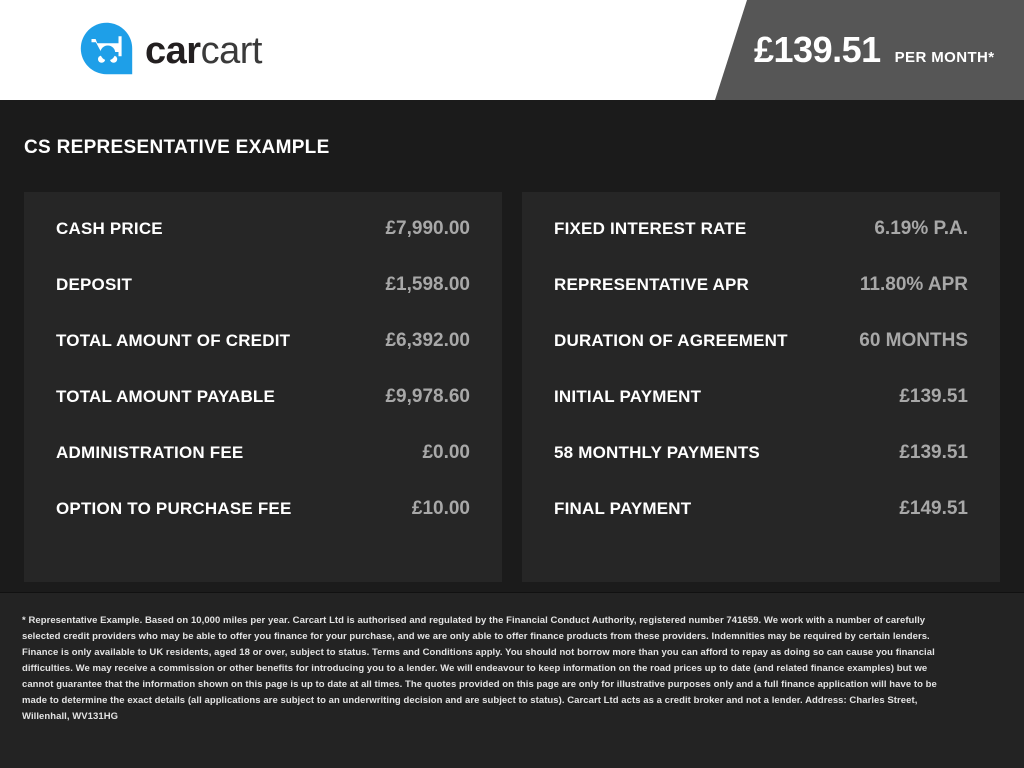 The height and width of the screenshot is (768, 1024). Describe the element at coordinates (933, 508) in the screenshot. I see `row-value: £149.51` at that location.